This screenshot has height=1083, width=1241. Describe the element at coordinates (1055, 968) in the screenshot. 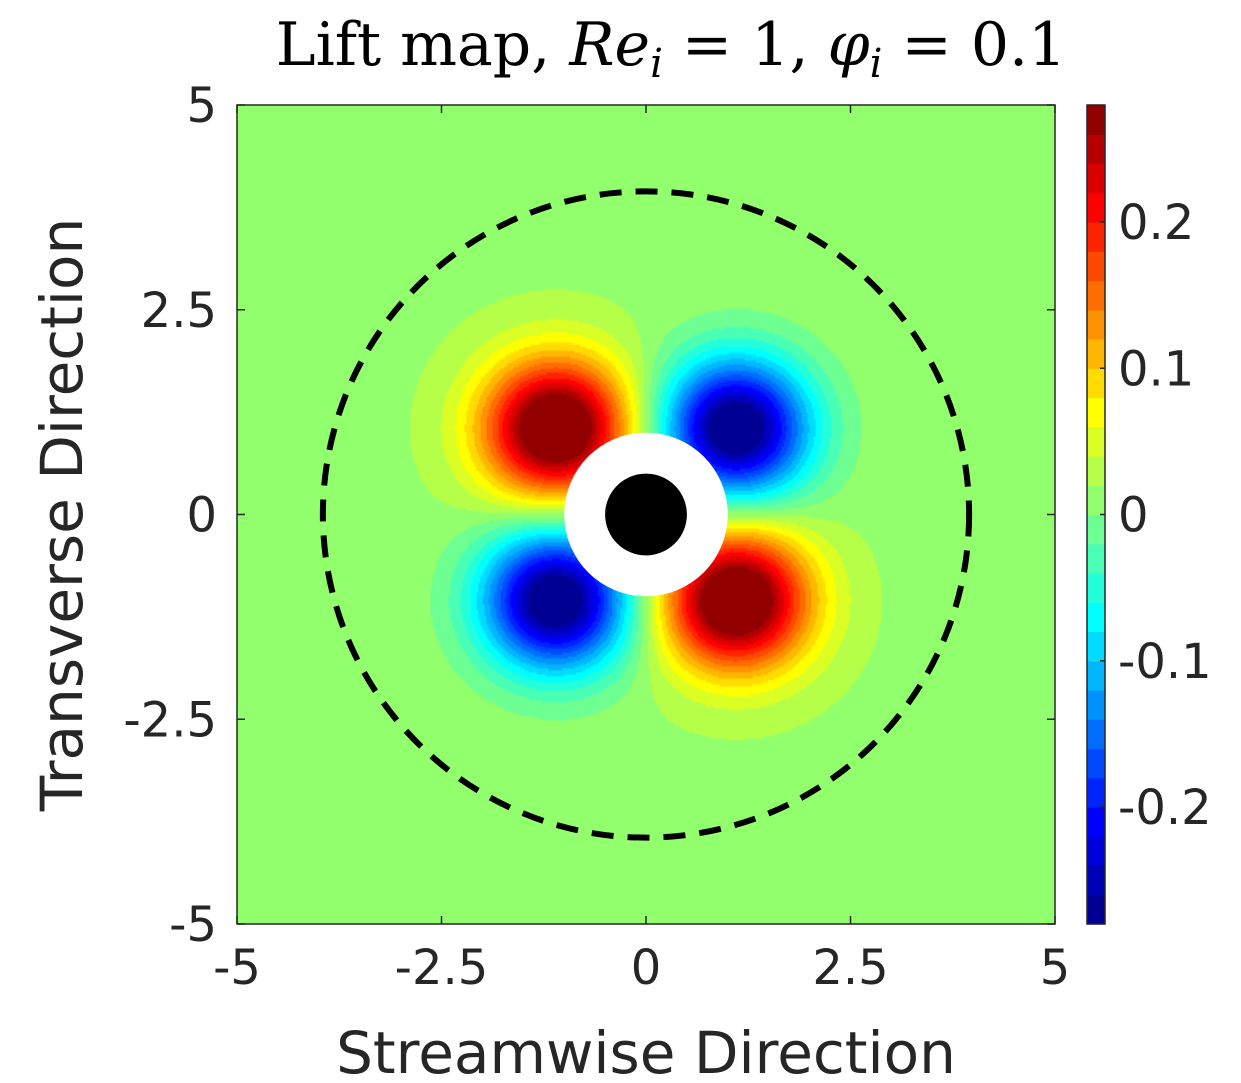

I see `x-tick-label: 5` at that location.